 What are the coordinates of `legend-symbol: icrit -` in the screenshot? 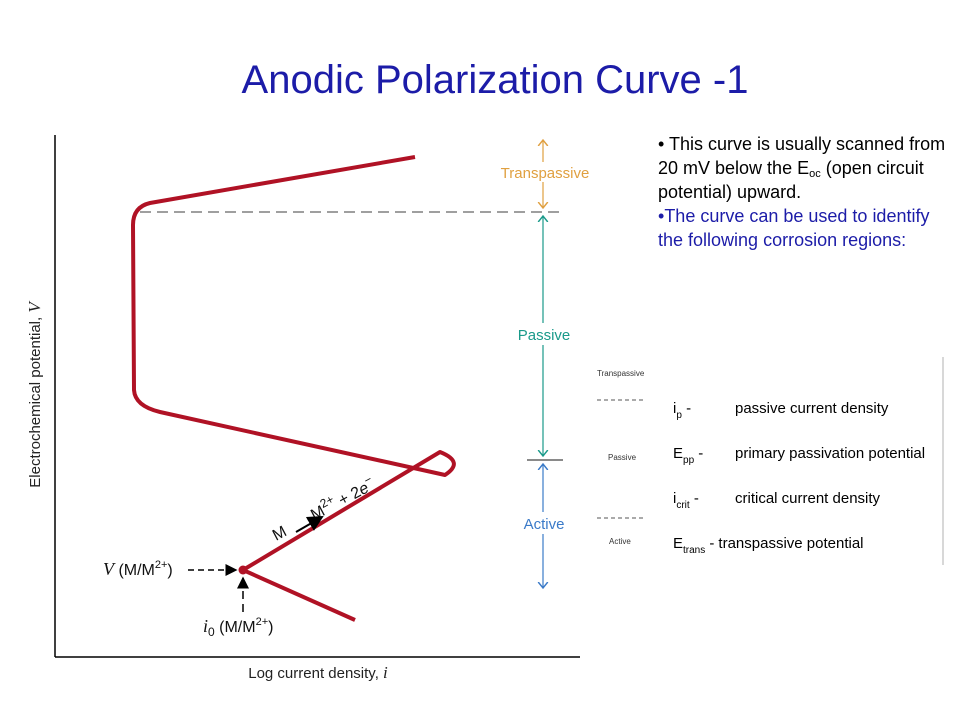 It's located at (686, 500).